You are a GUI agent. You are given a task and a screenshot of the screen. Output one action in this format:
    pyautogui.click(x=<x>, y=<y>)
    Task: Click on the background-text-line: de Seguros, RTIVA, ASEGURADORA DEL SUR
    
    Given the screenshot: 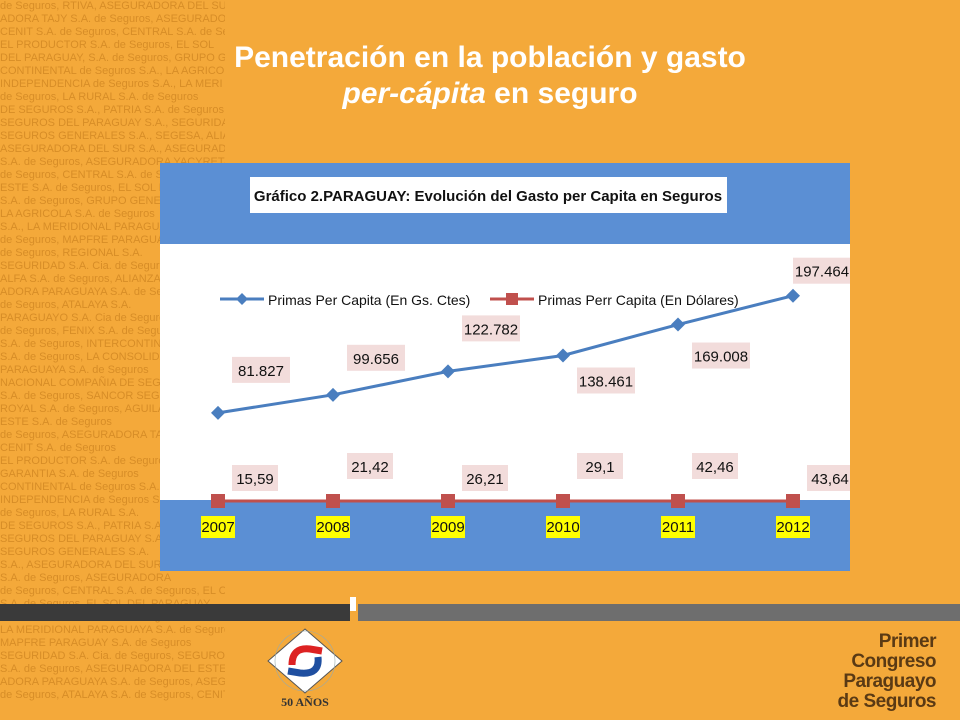 What is the action you would take?
    pyautogui.click(x=112, y=6)
    